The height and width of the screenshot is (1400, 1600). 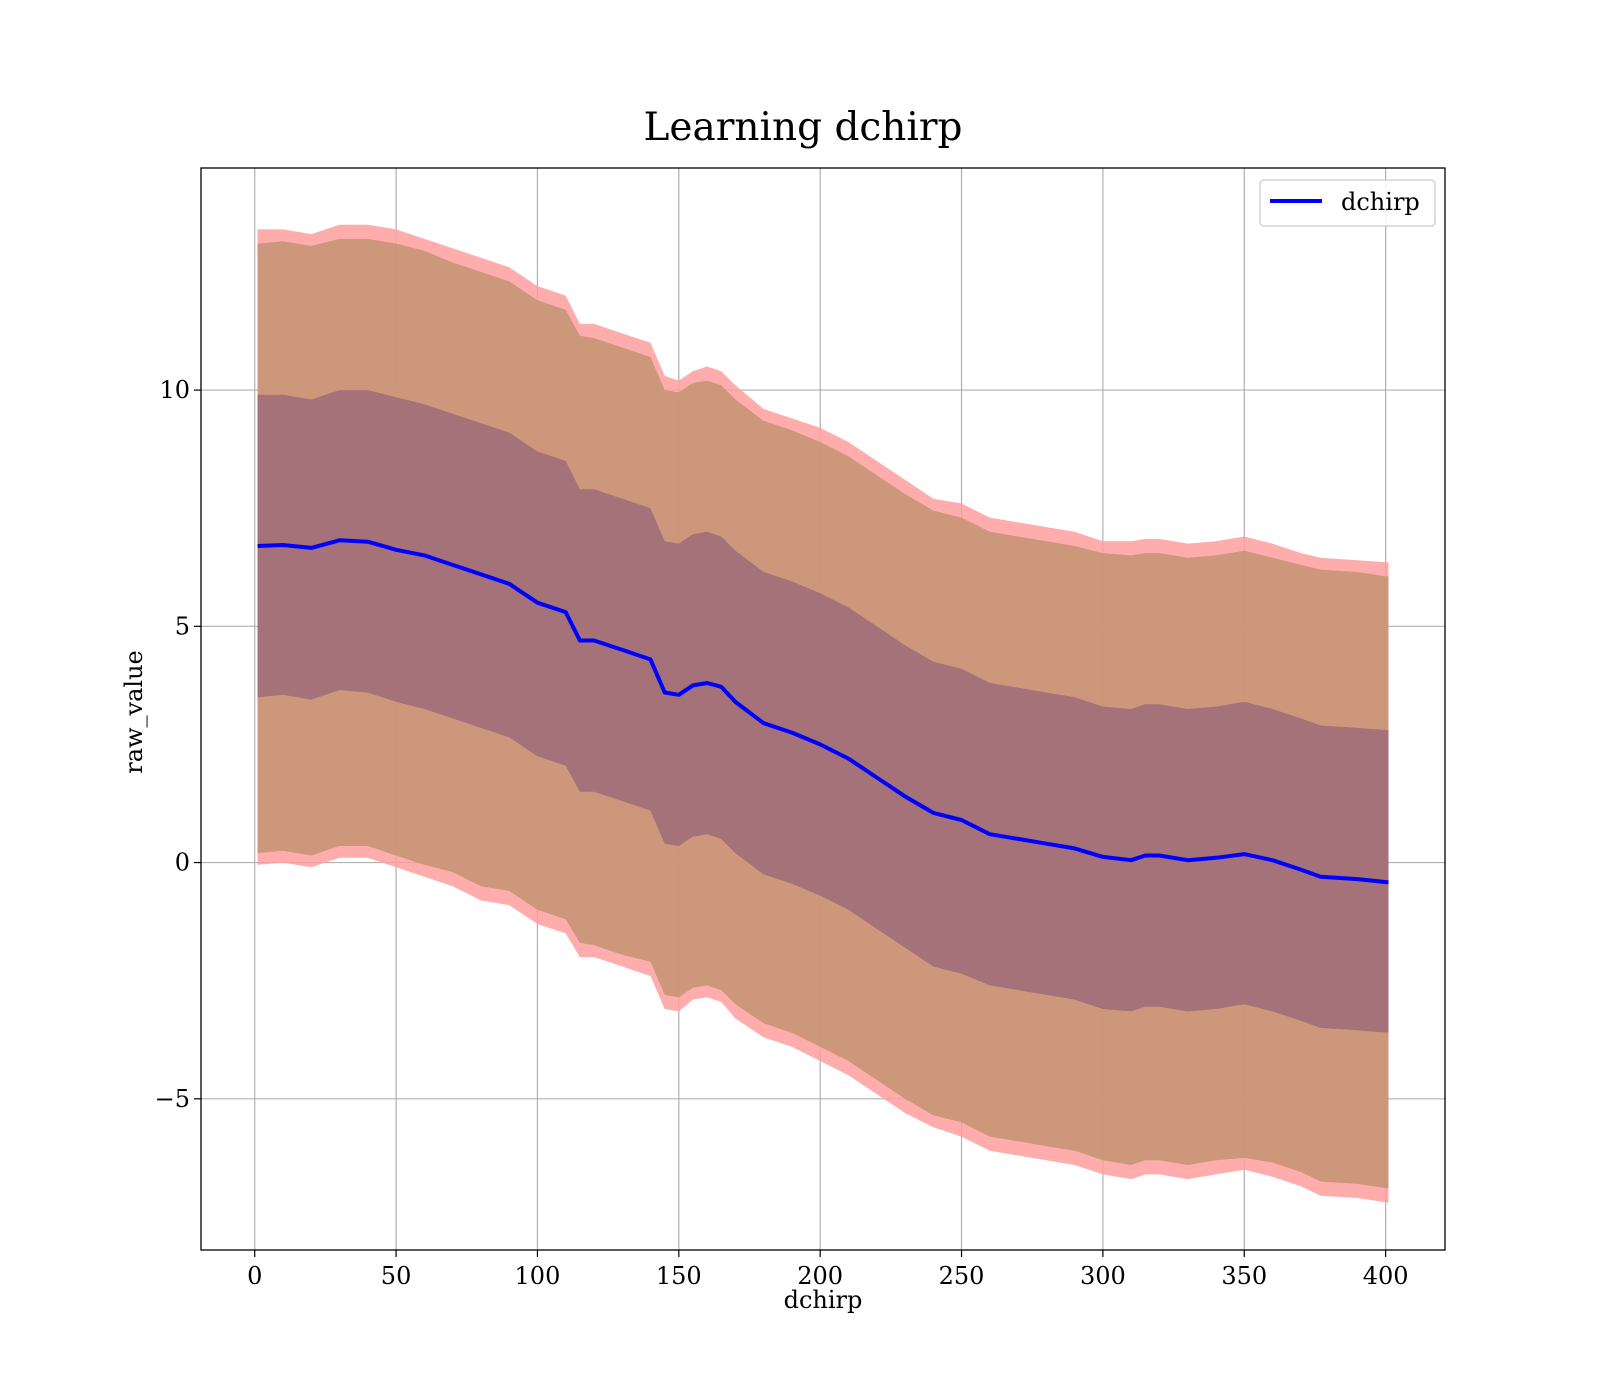 I want to click on x-tick-label-4: 200, so click(x=820, y=1276).